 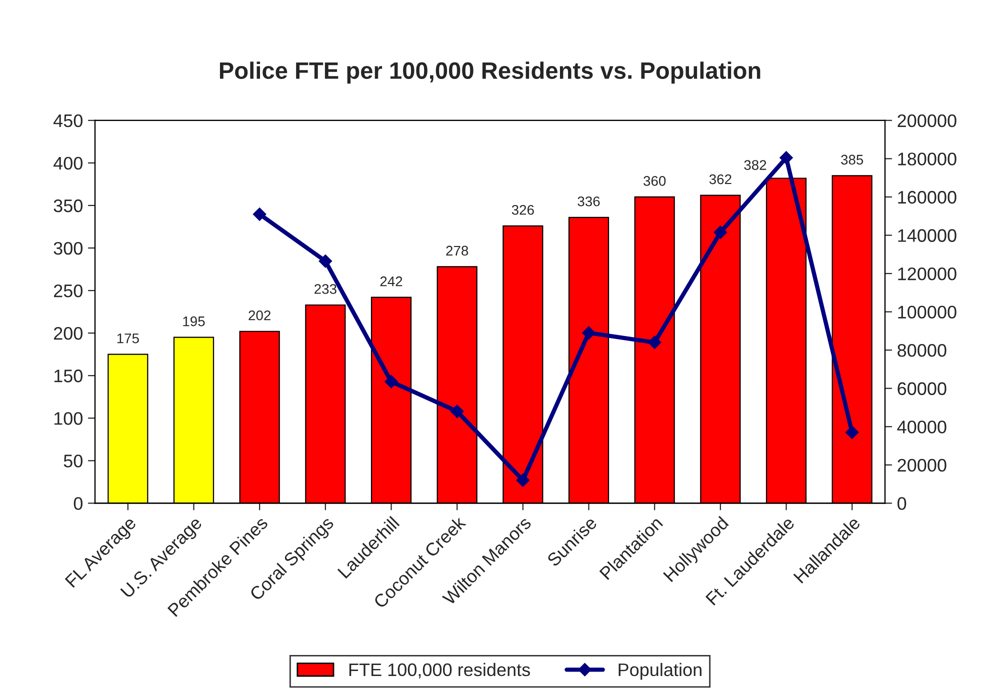 What do you see at coordinates (523, 209) in the screenshot?
I see `data-label: 326` at bounding box center [523, 209].